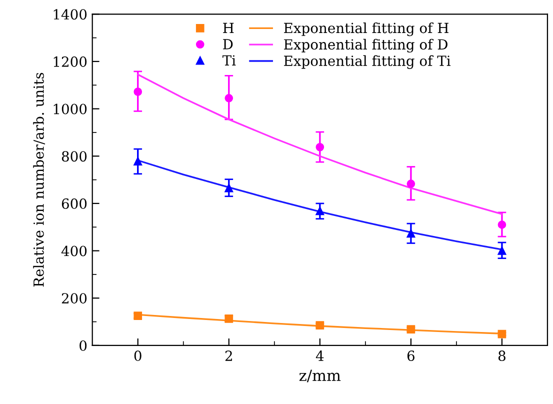  What do you see at coordinates (74, 203) in the screenshot?
I see `y-tick-label: 600` at bounding box center [74, 203].